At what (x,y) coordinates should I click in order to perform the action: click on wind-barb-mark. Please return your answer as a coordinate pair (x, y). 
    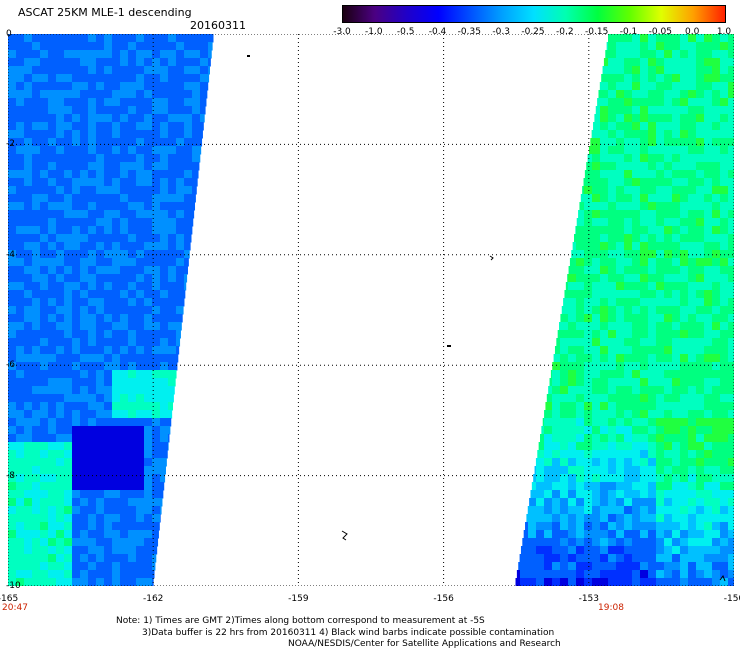
    Looking at the image, I should click on (722, 578).